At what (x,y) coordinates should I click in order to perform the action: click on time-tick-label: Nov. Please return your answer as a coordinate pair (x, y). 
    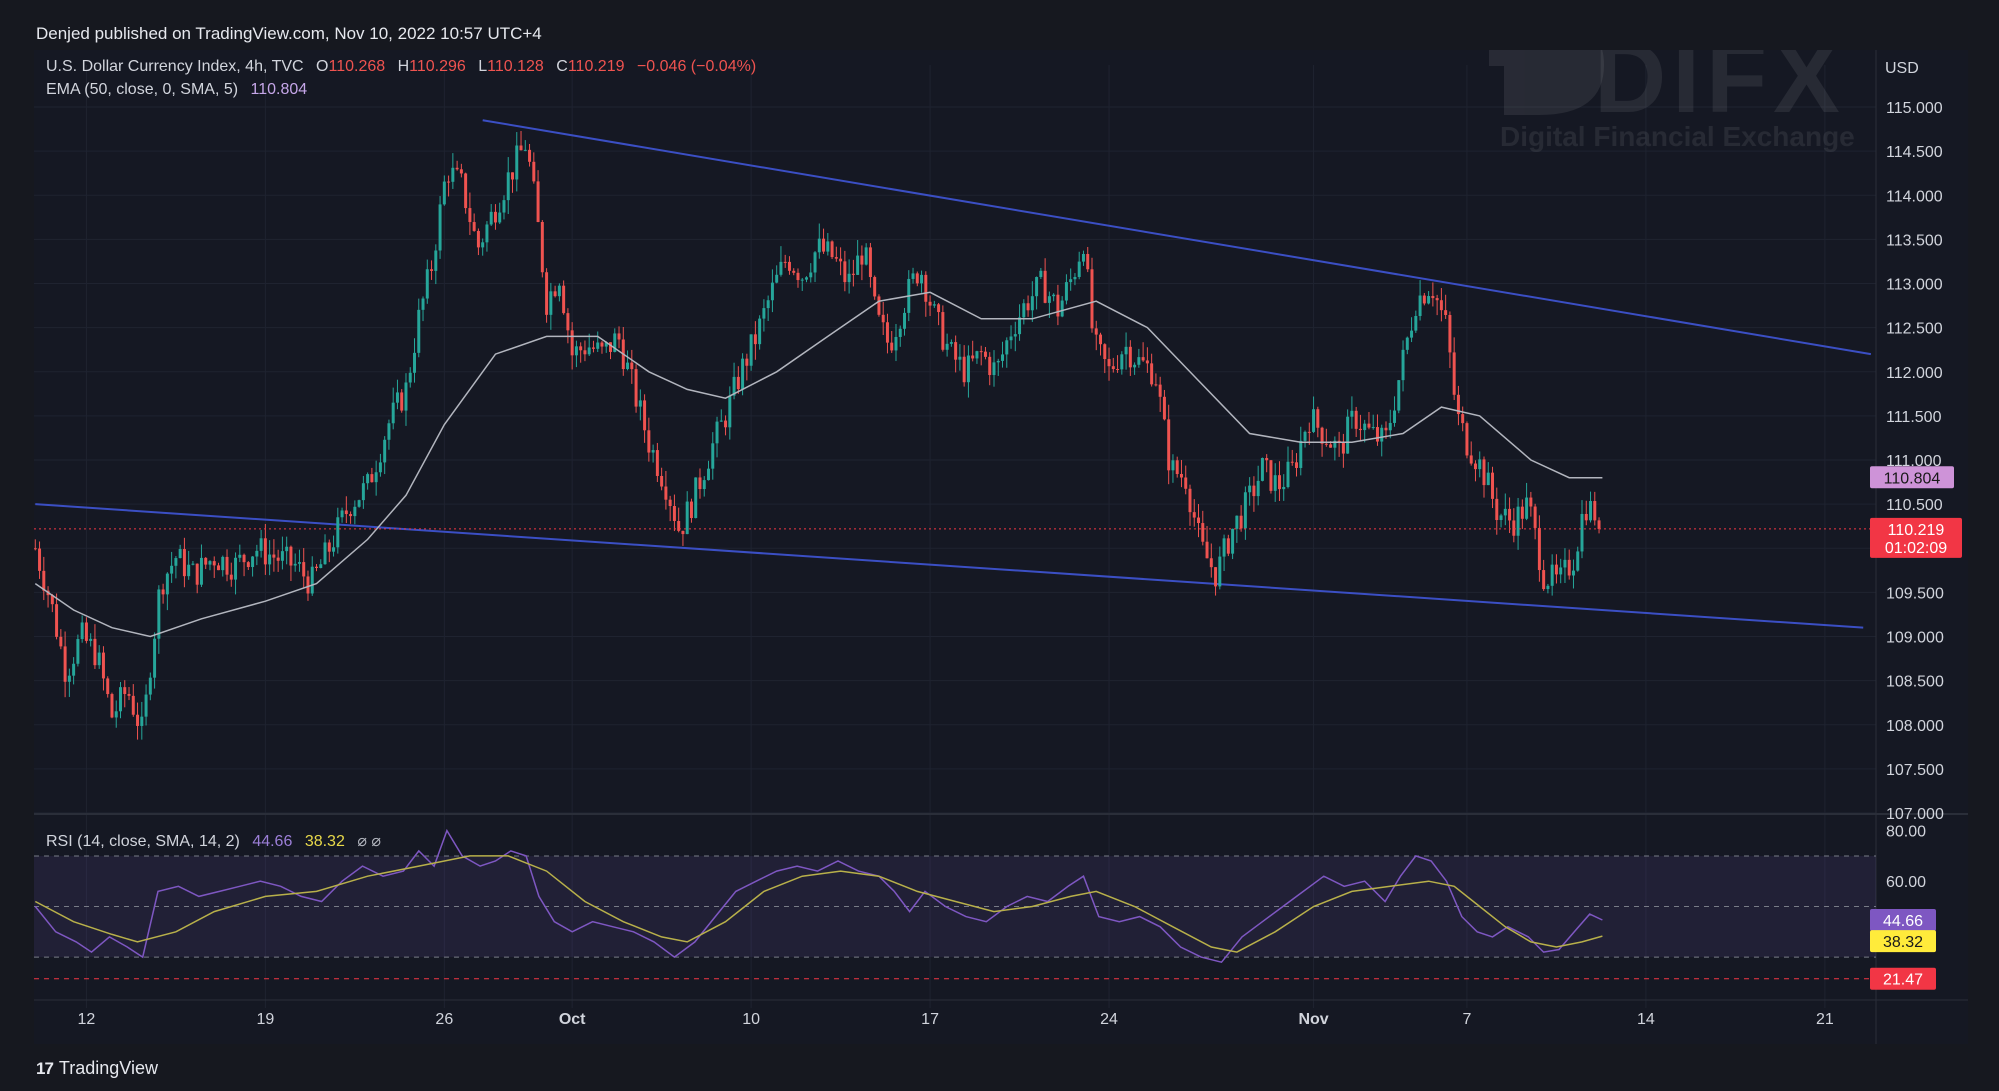
    Looking at the image, I should click on (1313, 1019).